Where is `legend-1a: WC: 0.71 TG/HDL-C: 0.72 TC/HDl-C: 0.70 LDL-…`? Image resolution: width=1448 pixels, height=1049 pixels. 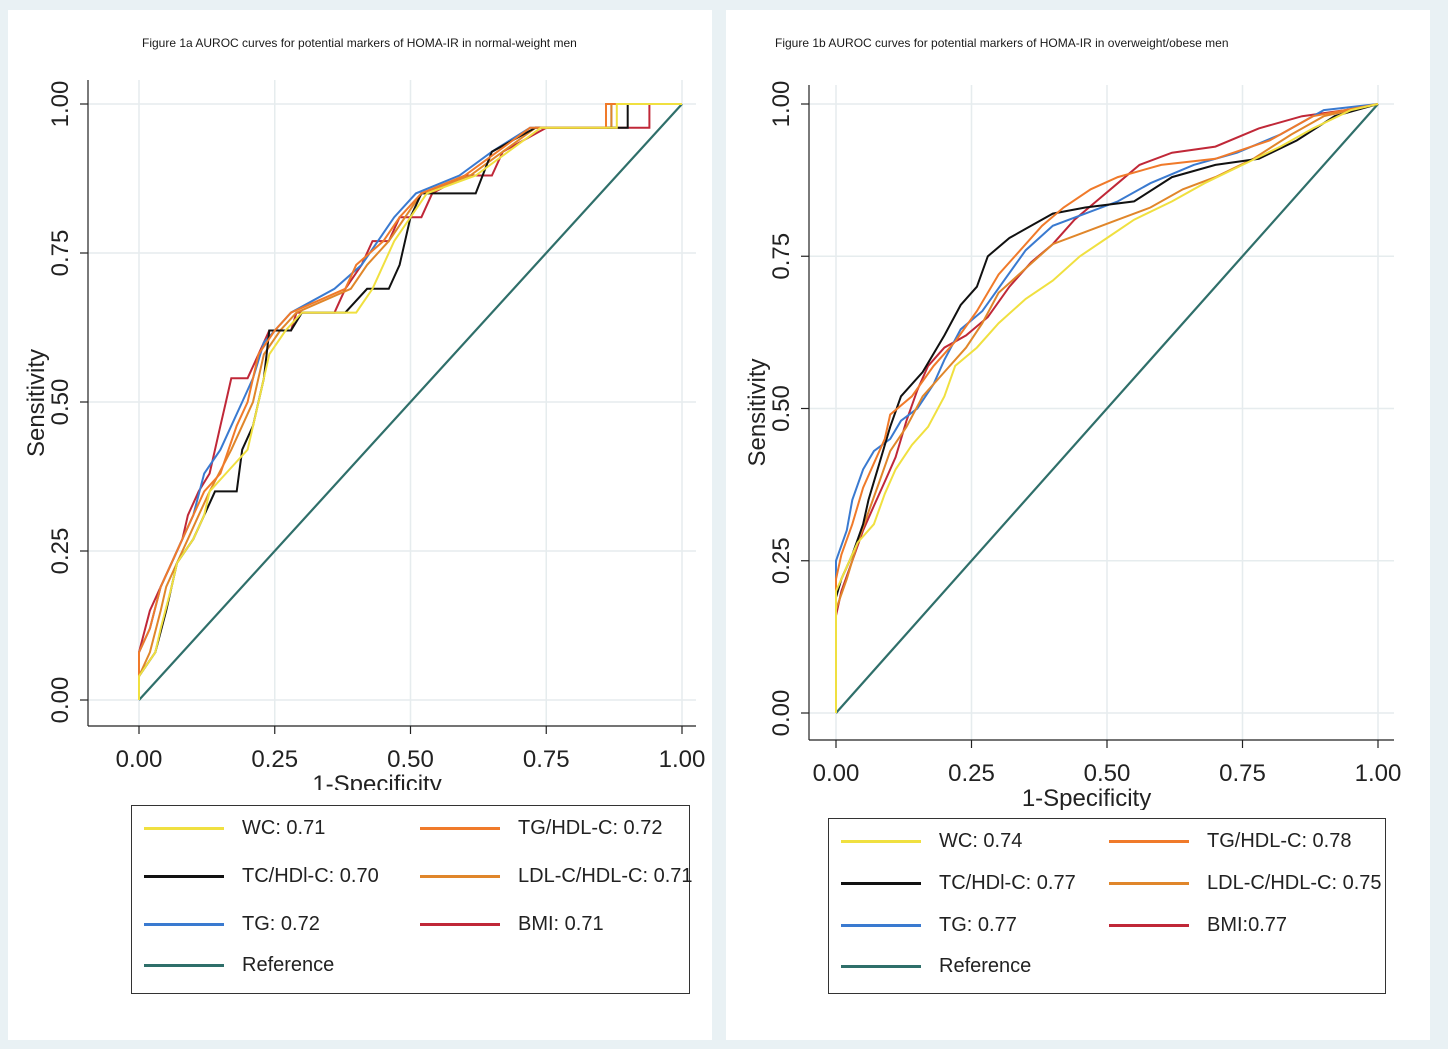
legend-1a: WC: 0.71 TG/HDL-C: 0.72 TC/HDl-C: 0.70 LDL-… is located at coordinates (412, 899).